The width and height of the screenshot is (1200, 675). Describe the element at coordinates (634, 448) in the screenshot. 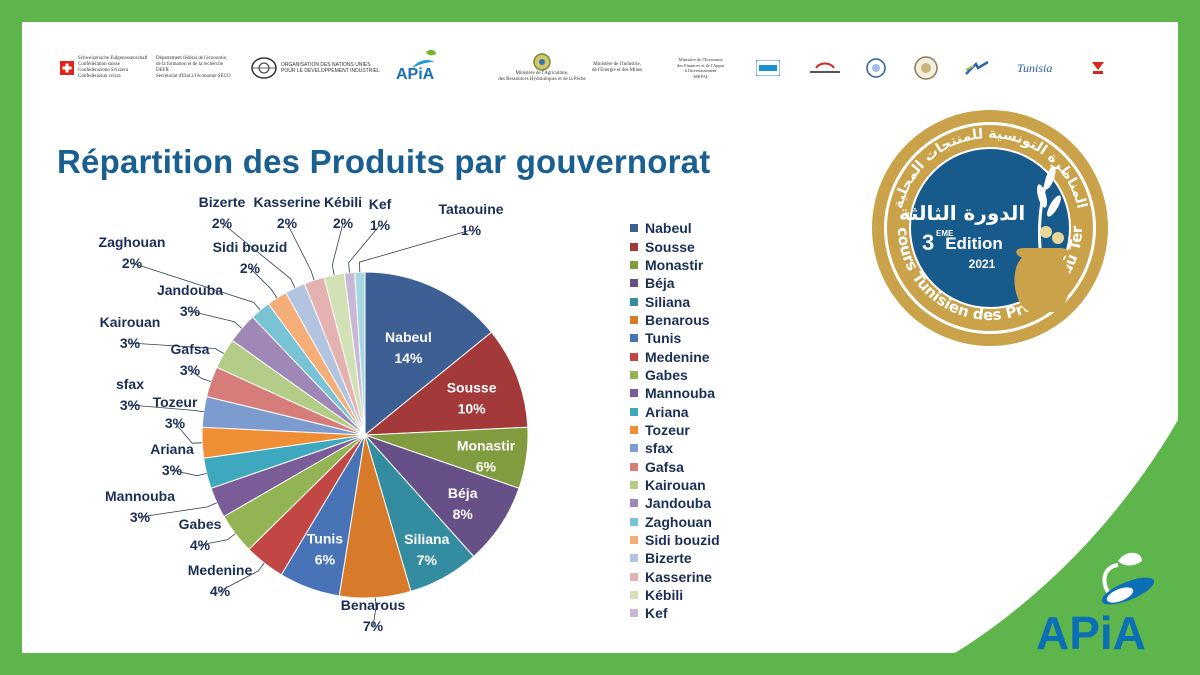

I see `legend-swatch-sfax` at that location.